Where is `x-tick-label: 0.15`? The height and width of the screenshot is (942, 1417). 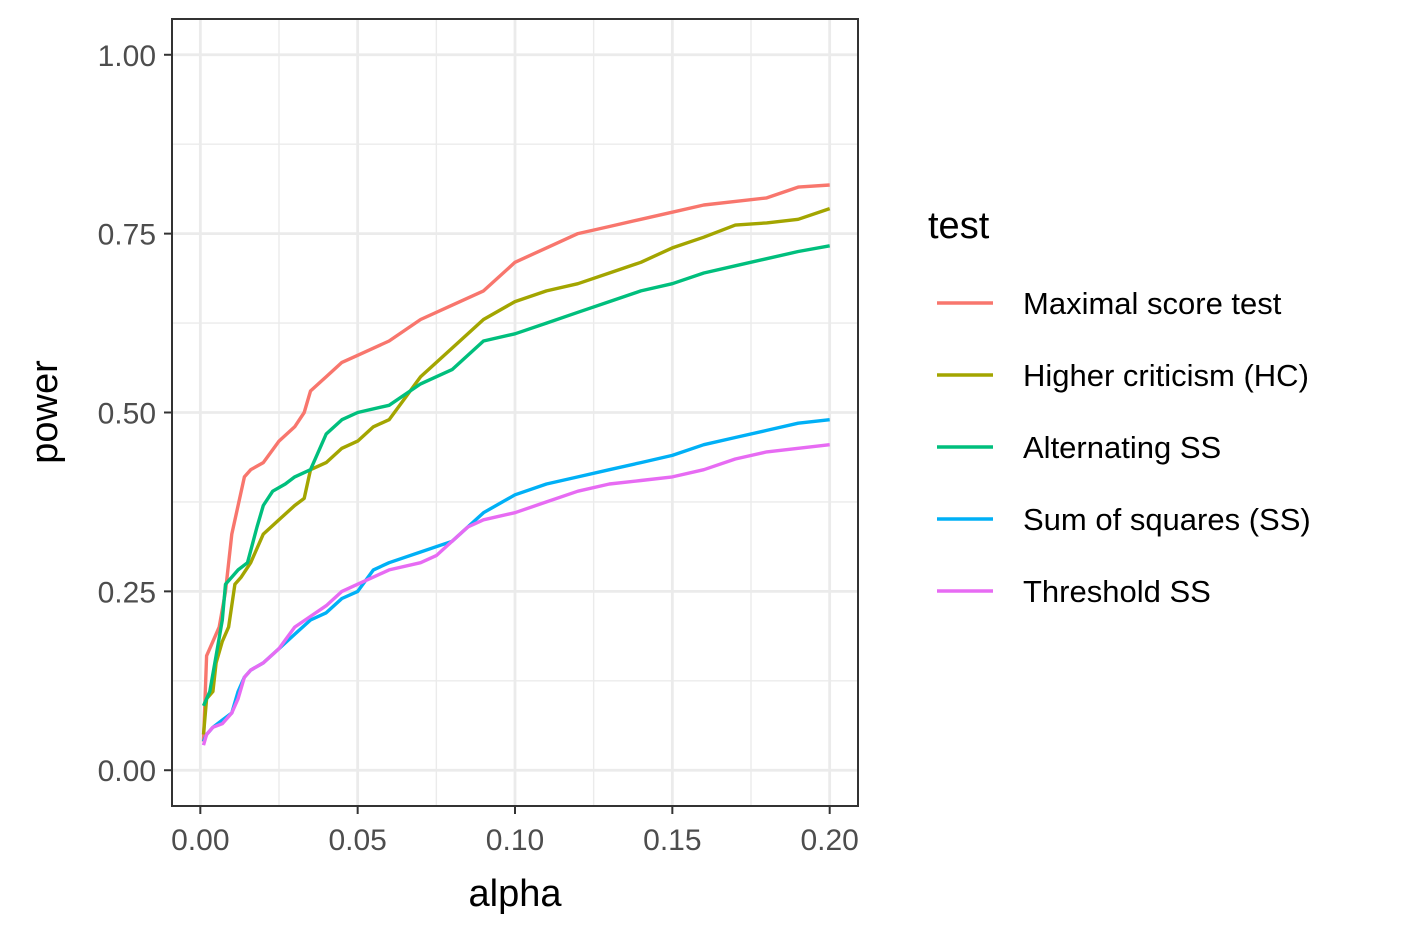
x-tick-label: 0.15 is located at coordinates (672, 840).